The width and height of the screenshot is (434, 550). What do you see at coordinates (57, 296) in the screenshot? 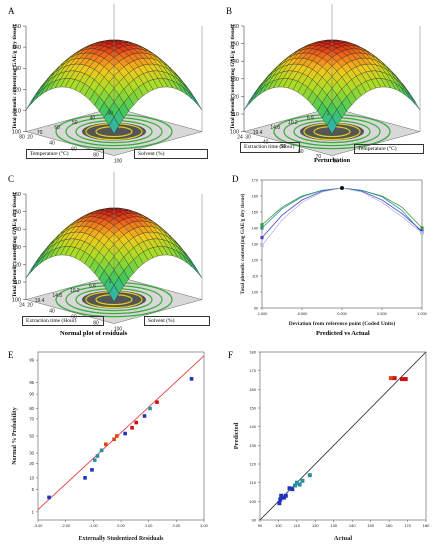
I see `left-tick-label: 14.8` at bounding box center [57, 296].